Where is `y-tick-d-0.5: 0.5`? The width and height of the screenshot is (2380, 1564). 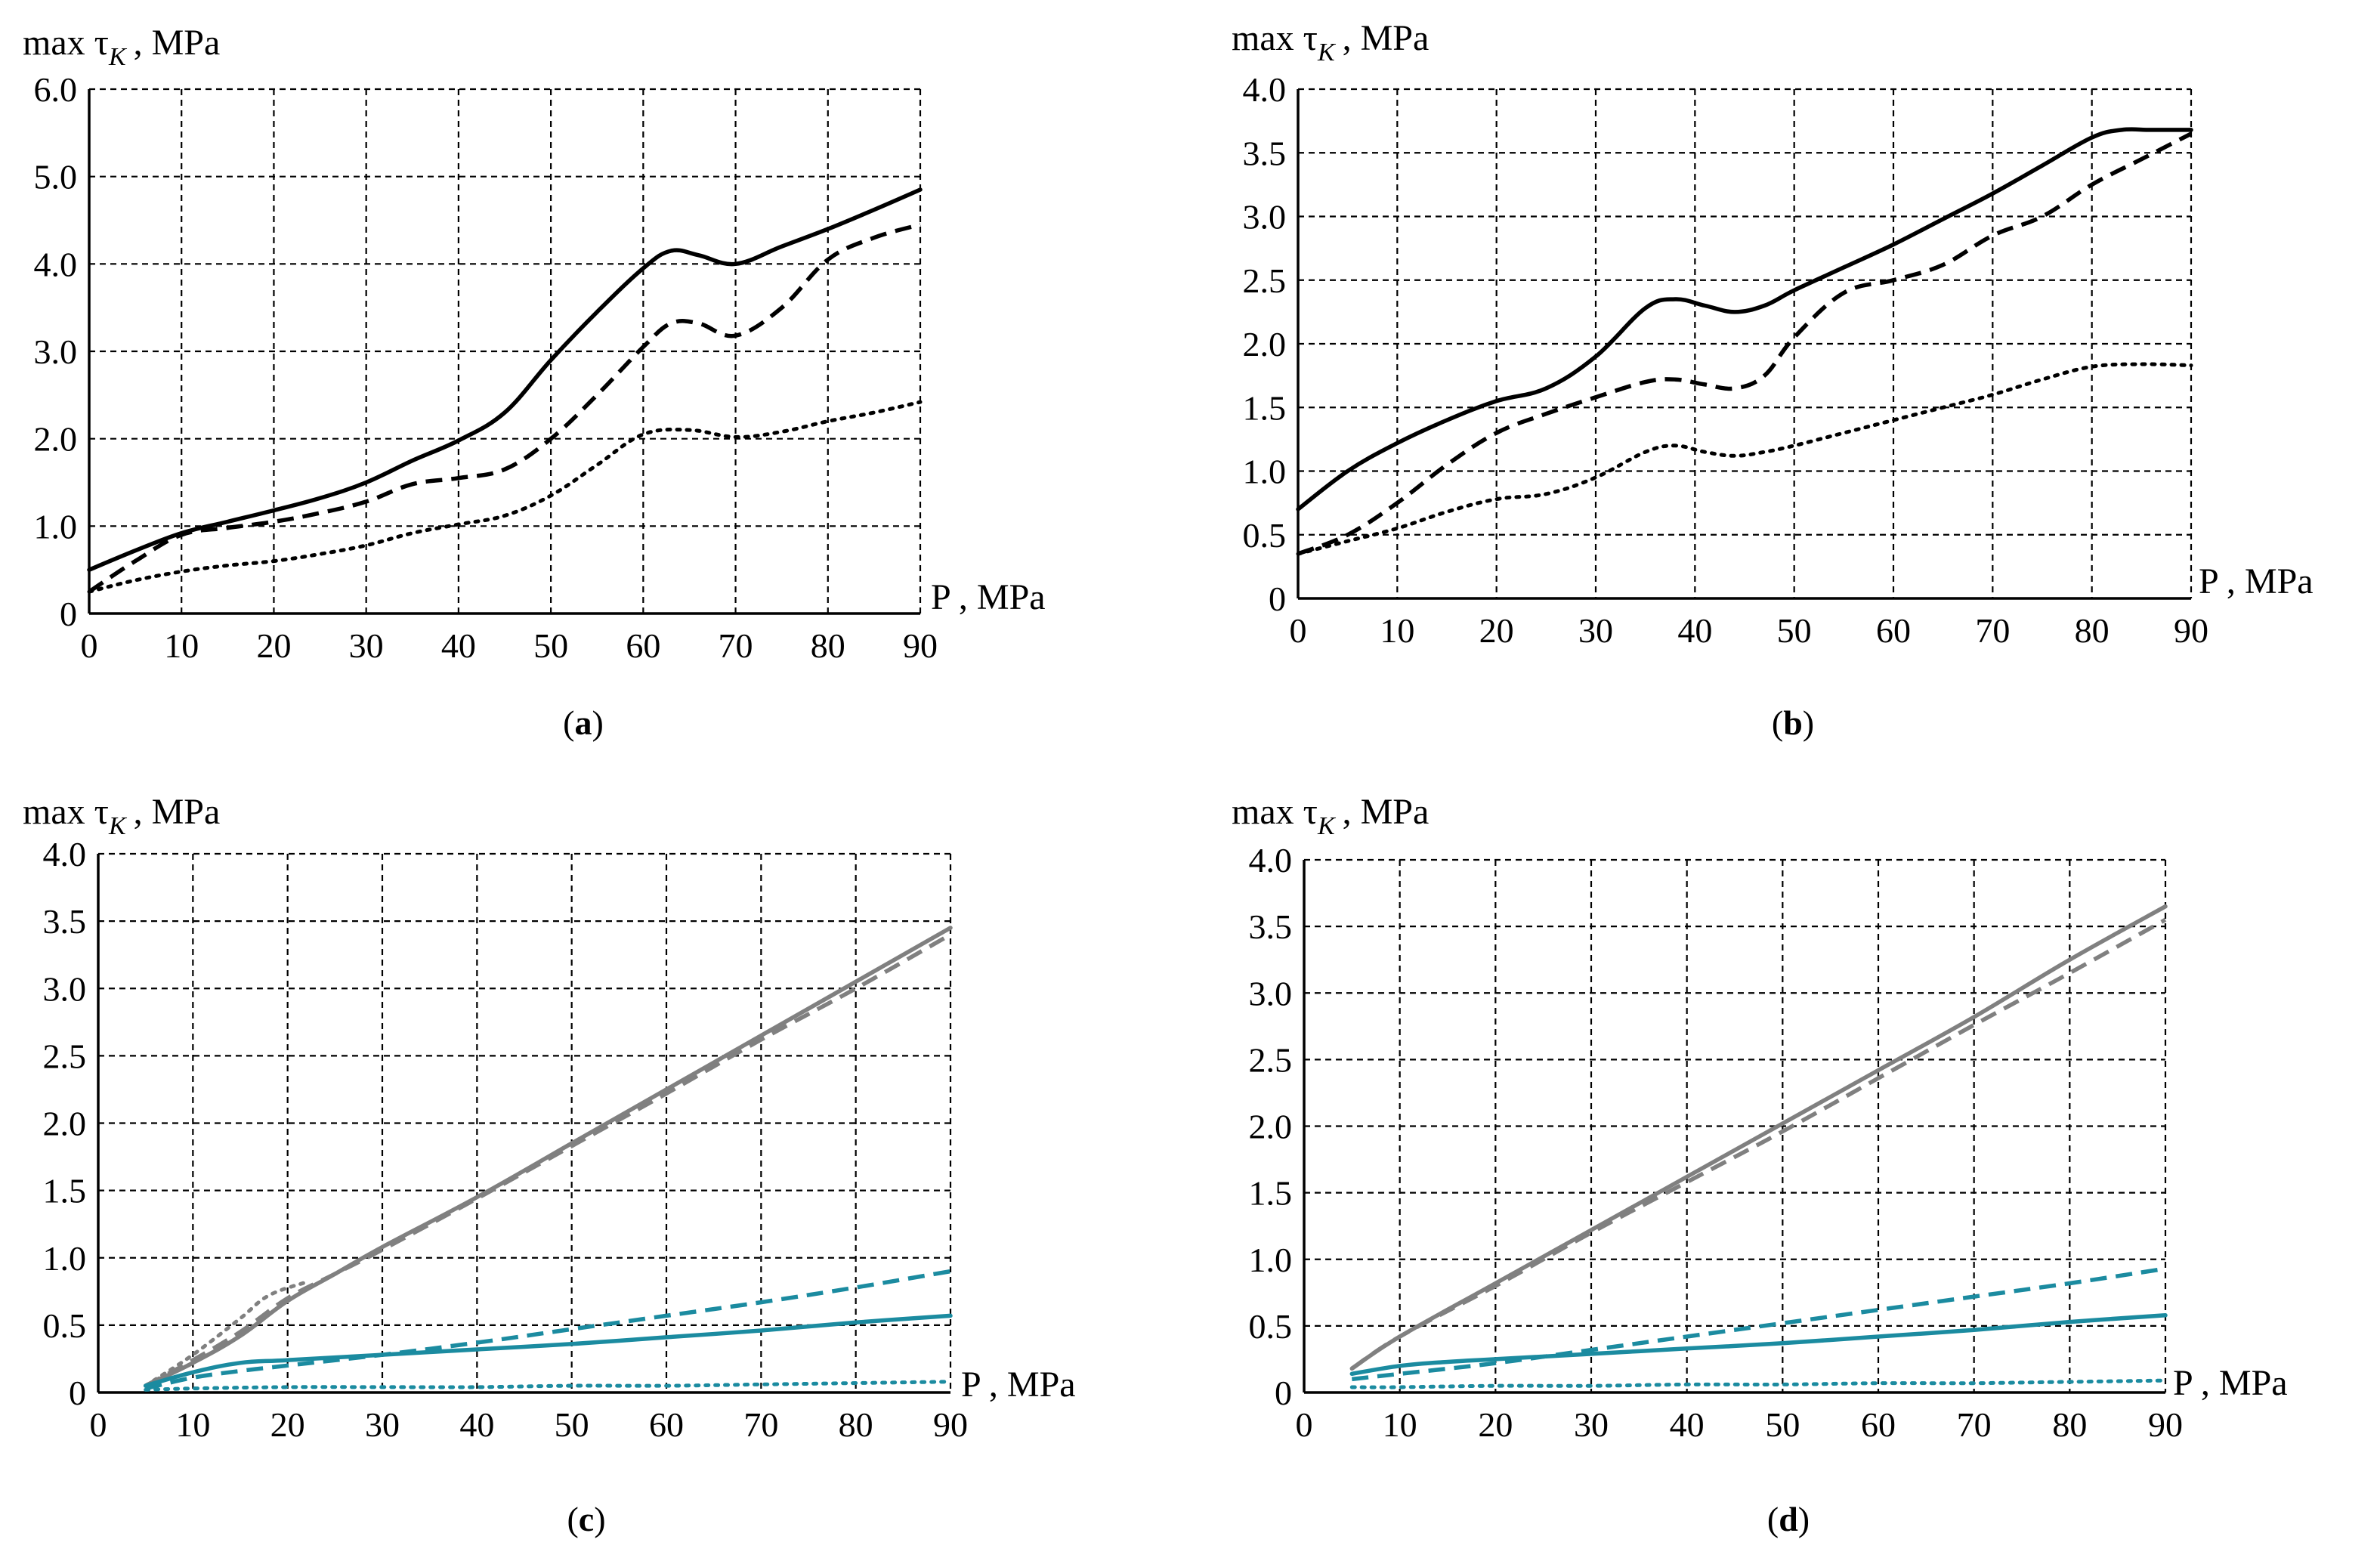
y-tick-d-0.5: 0.5 is located at coordinates (1271, 1326).